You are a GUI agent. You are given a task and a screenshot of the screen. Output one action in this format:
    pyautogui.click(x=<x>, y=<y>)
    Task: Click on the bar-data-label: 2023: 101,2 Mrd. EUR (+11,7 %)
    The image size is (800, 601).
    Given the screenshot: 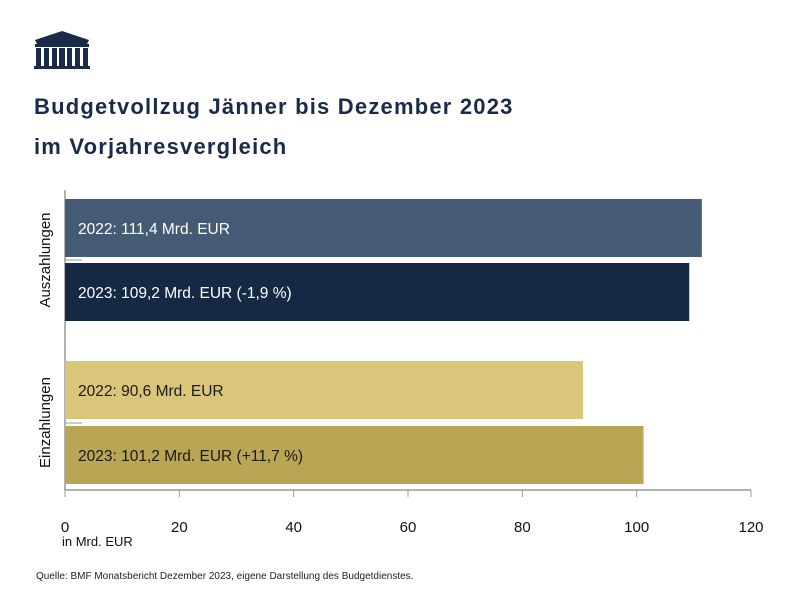 What is the action you would take?
    pyautogui.click(x=190, y=456)
    